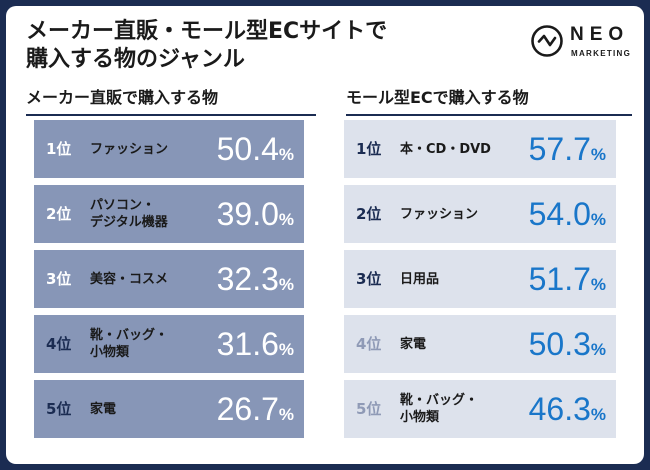  I want to click on percent-value: 31.6%, so click(255, 347).